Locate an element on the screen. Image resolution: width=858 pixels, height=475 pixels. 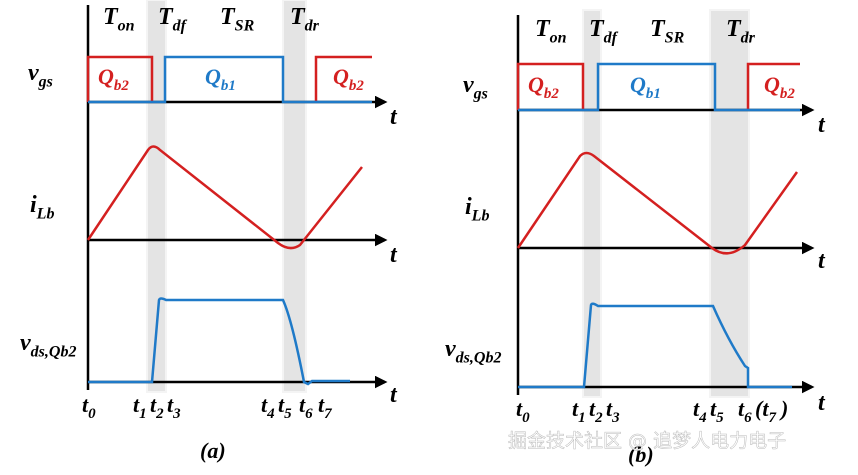
time-mark-sub: 7 is located at coordinates (772, 418).